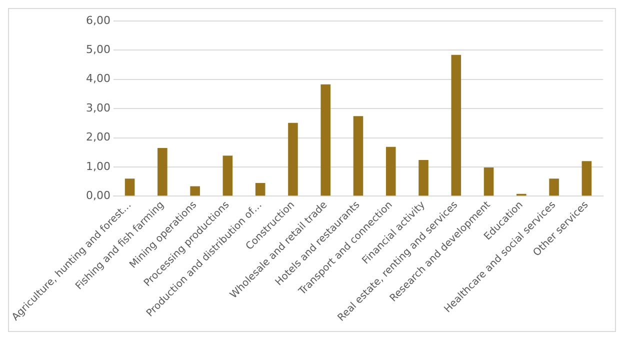 This screenshot has height=342, width=626. I want to click on y-tick-label: 2,00, so click(98, 137).